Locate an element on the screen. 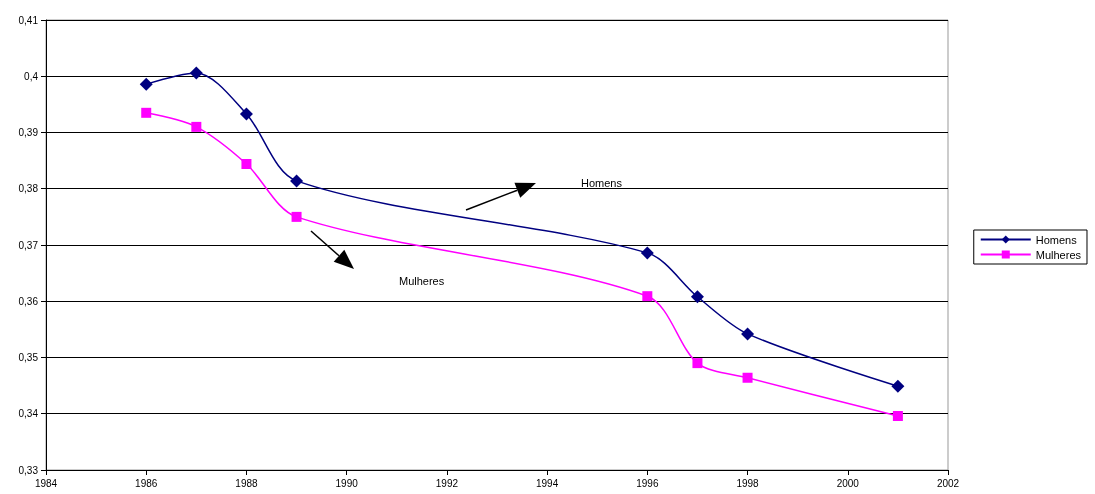 The width and height of the screenshot is (1095, 494). x-tick-label: 1988 is located at coordinates (246, 483).